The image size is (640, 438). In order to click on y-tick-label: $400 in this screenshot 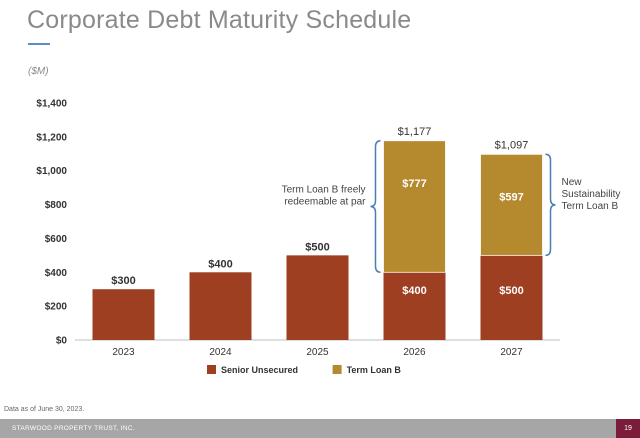, I will do `click(56, 273)`.